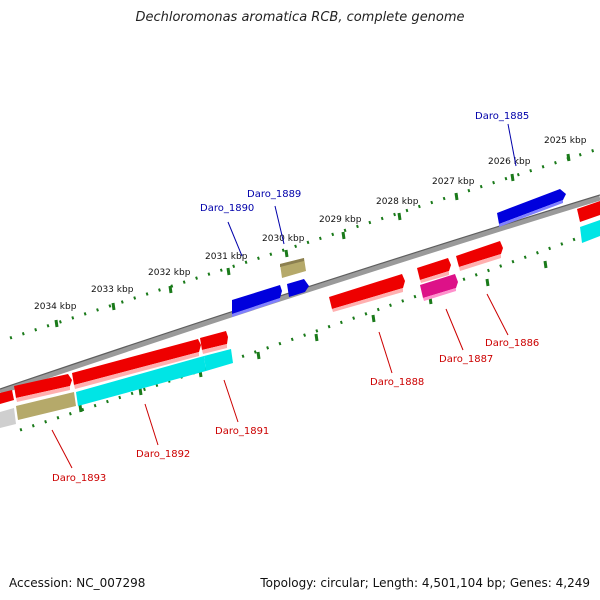  What do you see at coordinates (226, 257) in the screenshot?
I see `tick-label: 2031 kbp` at bounding box center [226, 257].